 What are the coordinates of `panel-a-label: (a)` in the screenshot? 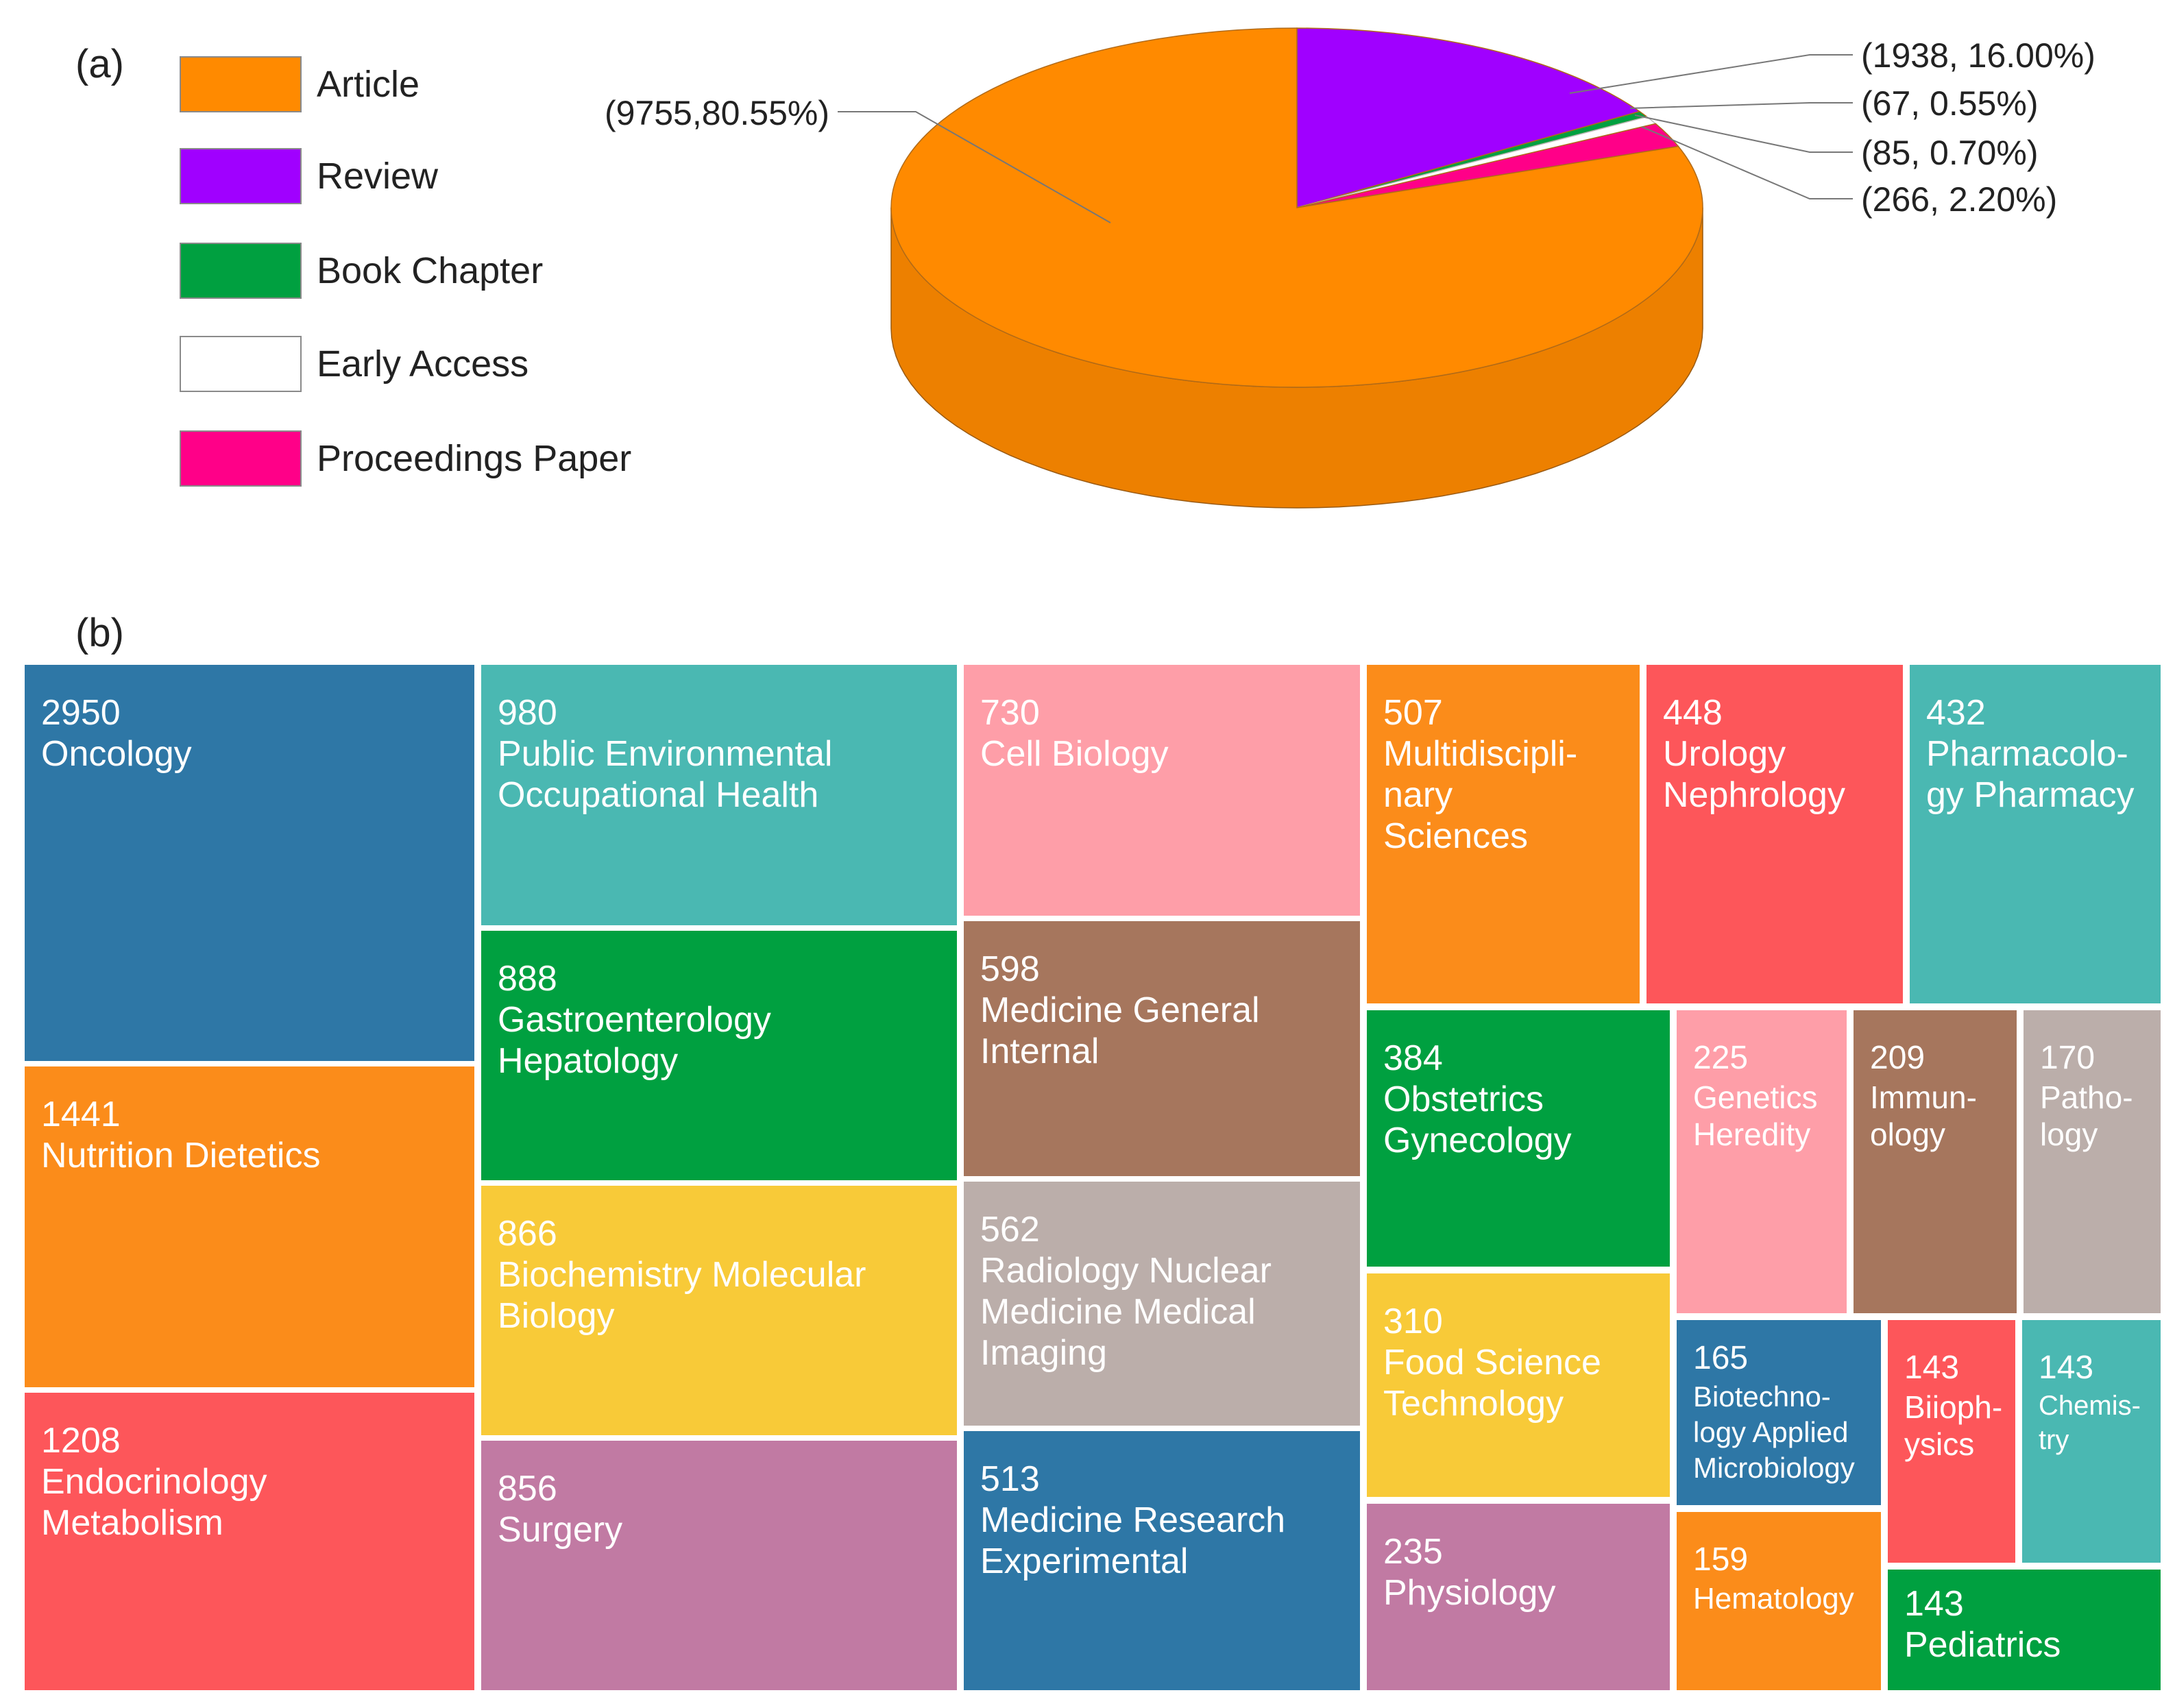 It's located at (99, 64).